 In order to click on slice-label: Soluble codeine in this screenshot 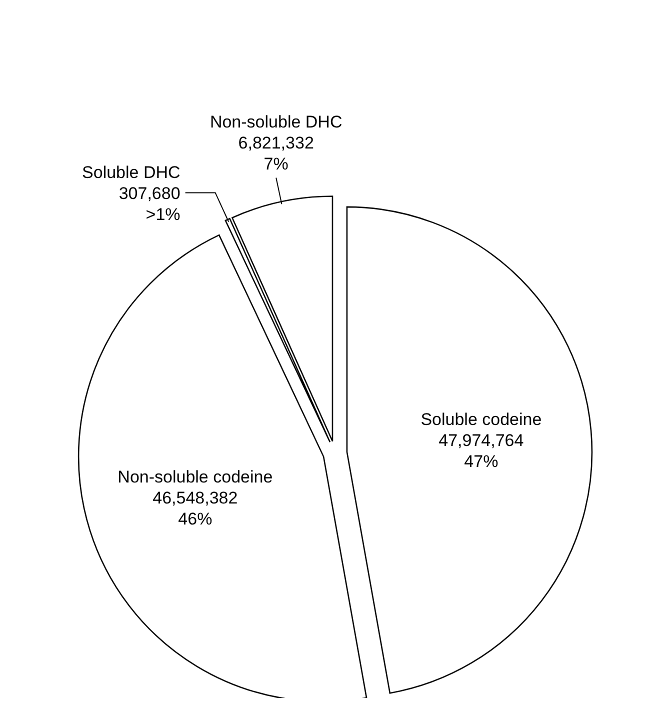, I will do `click(481, 420)`.